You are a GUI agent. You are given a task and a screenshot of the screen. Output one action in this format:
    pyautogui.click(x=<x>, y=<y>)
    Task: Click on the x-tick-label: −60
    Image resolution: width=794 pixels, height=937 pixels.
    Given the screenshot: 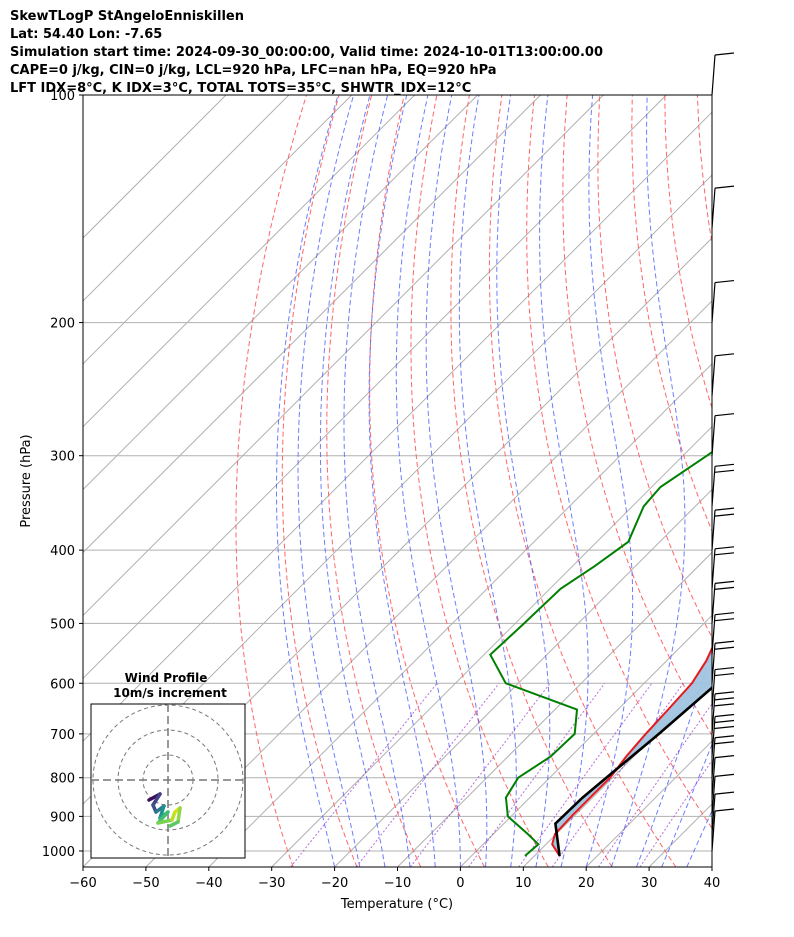 What is the action you would take?
    pyautogui.click(x=82, y=883)
    